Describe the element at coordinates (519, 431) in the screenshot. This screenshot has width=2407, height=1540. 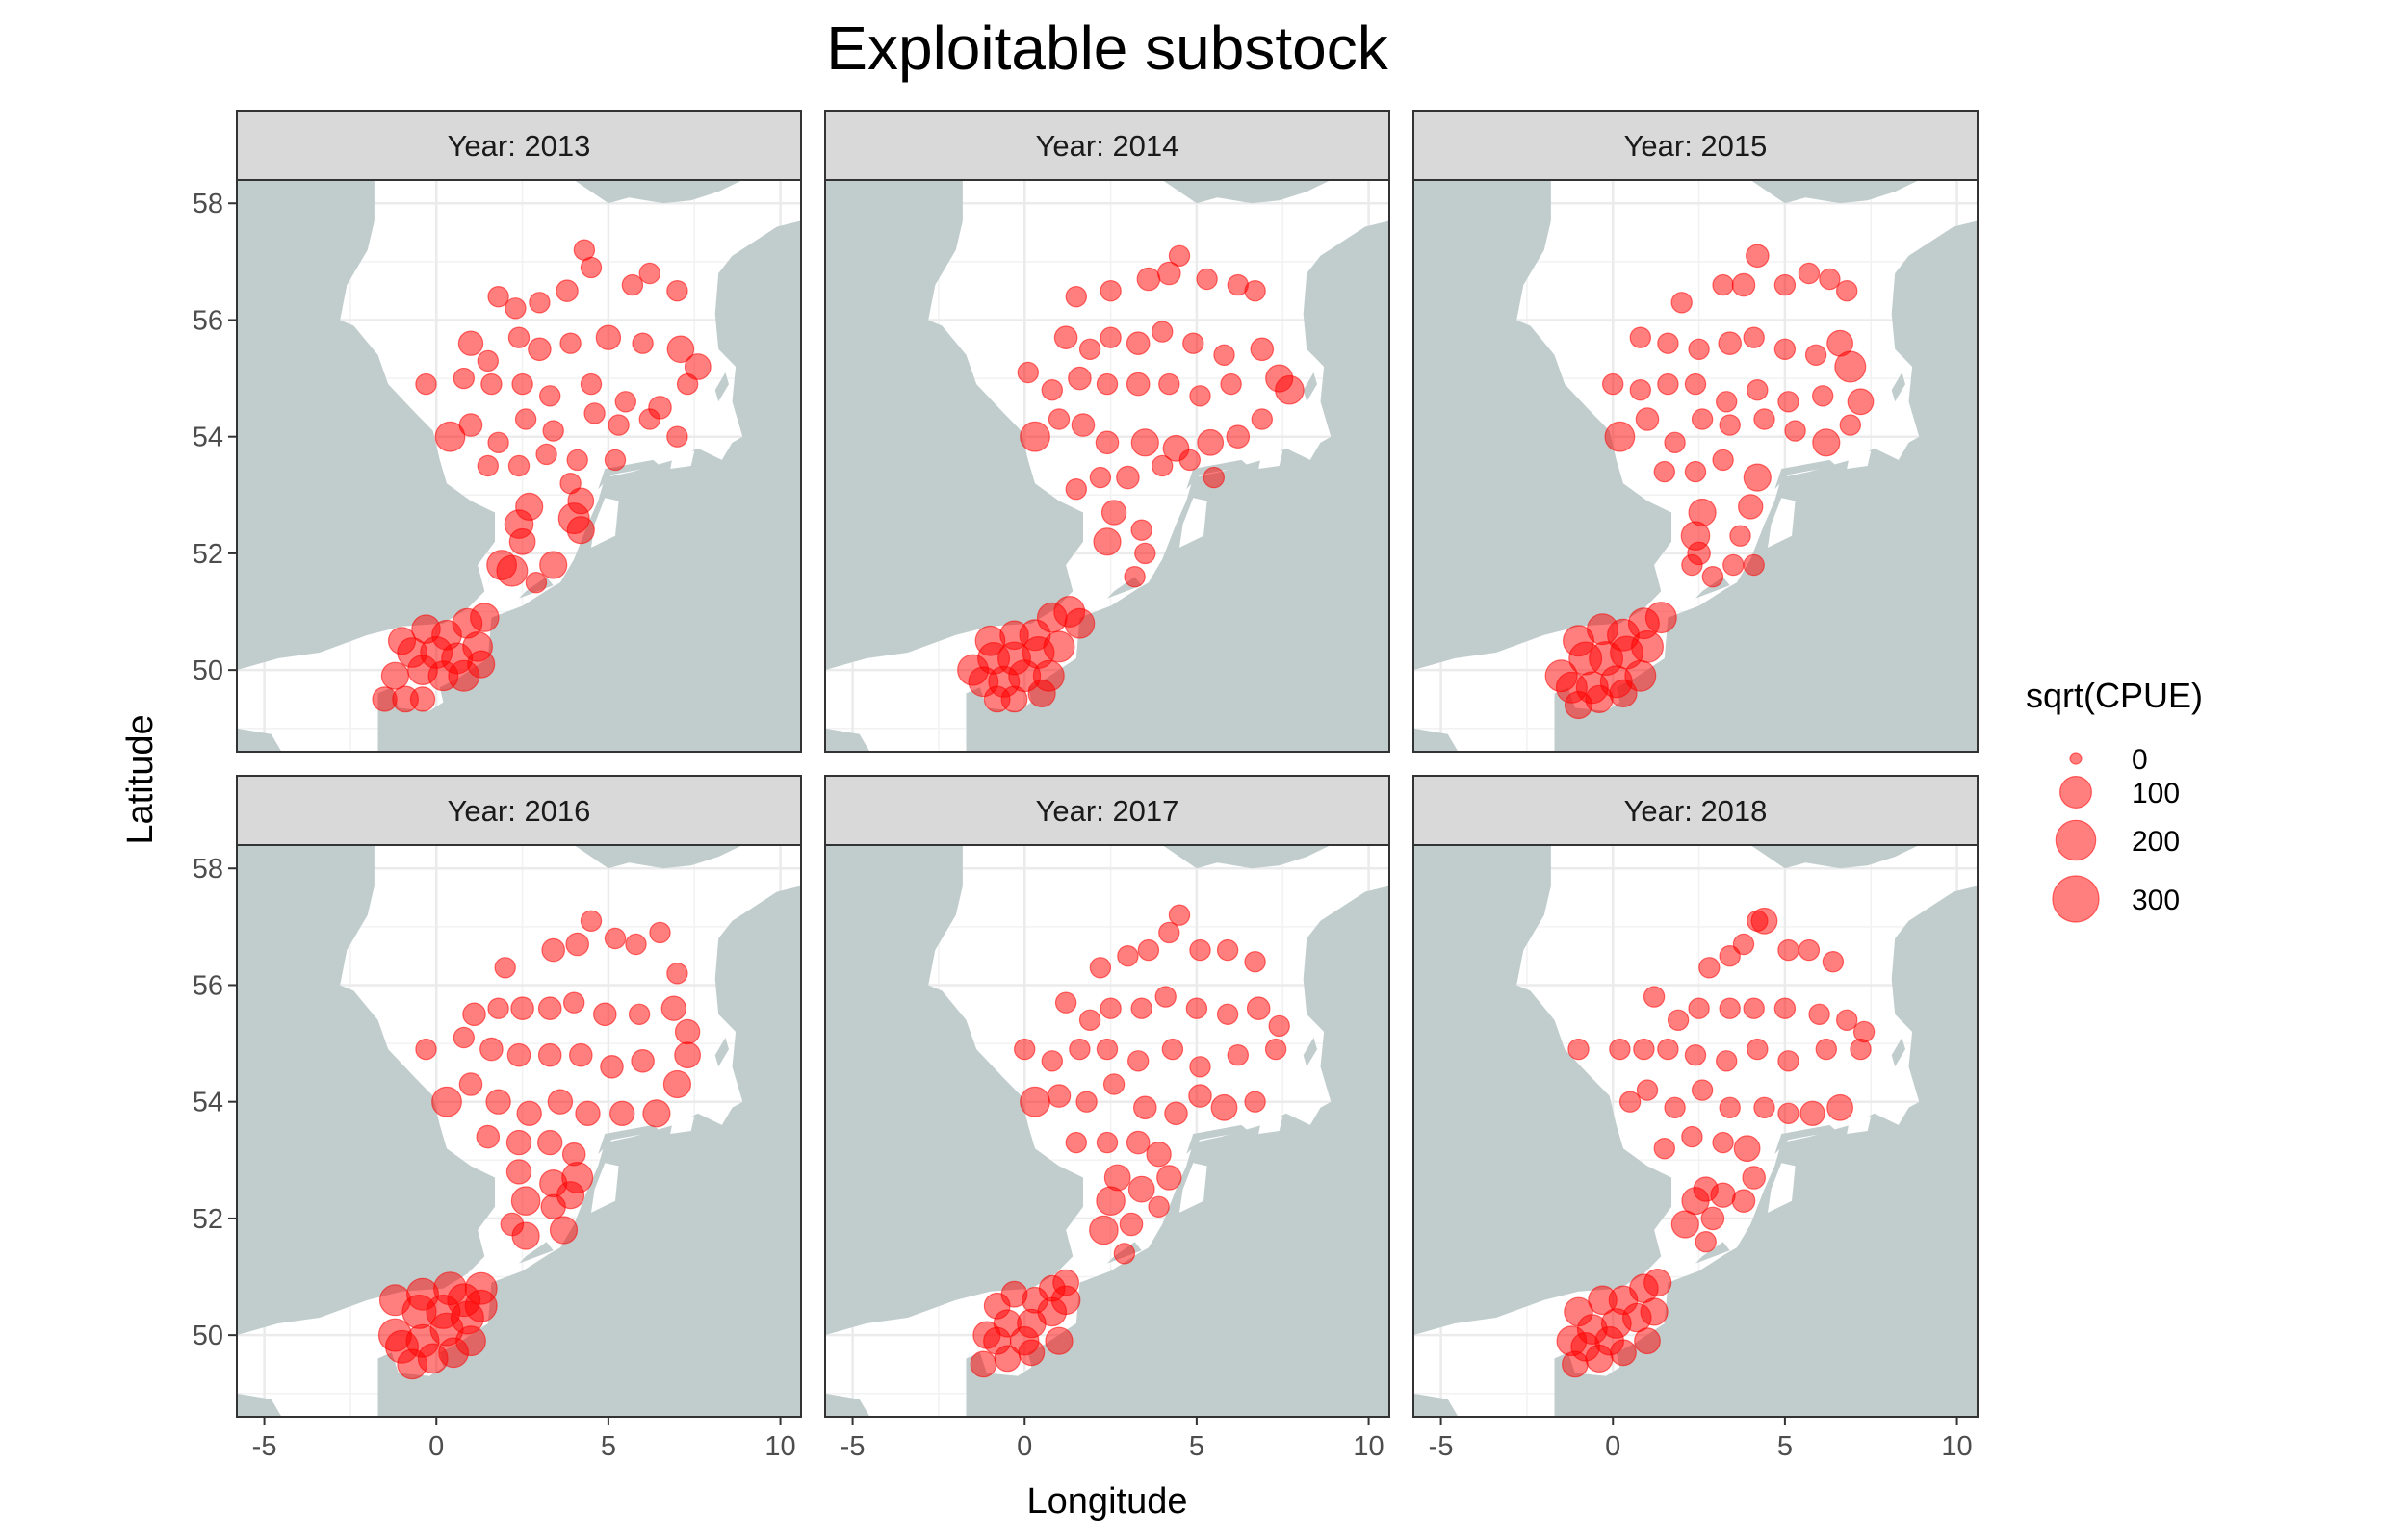
I see `facet-panel-1: Year: 2013` at that location.